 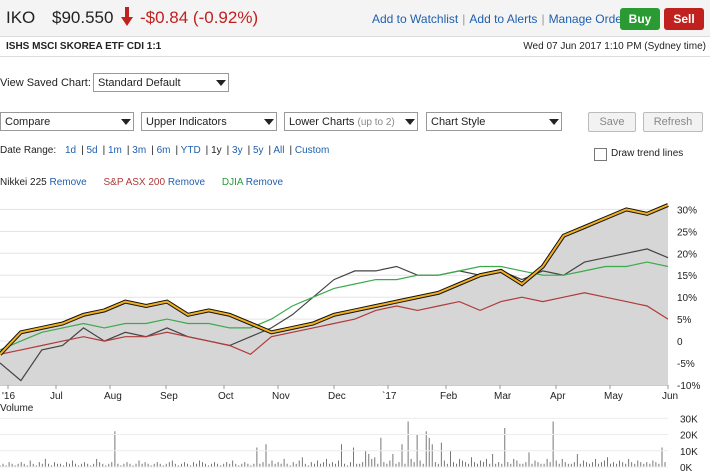 I want to click on x-tick-label: Feb, so click(x=449, y=396).